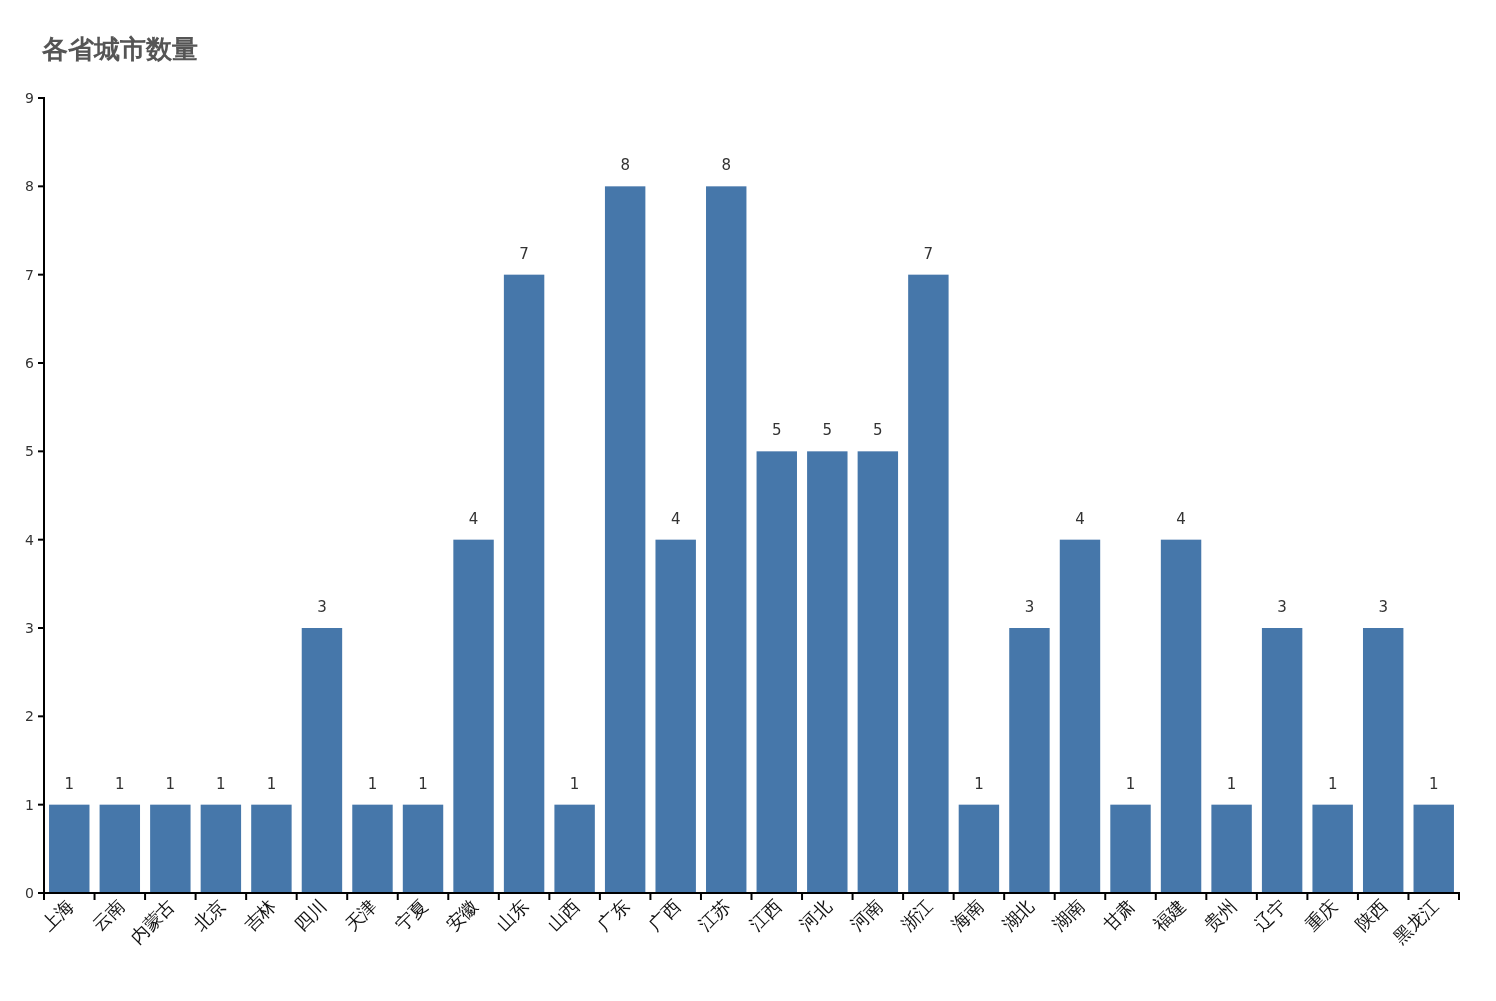 This screenshot has height=1001, width=1496. Describe the element at coordinates (1118, 915) in the screenshot. I see `x-tick-label: 甘肃` at that location.